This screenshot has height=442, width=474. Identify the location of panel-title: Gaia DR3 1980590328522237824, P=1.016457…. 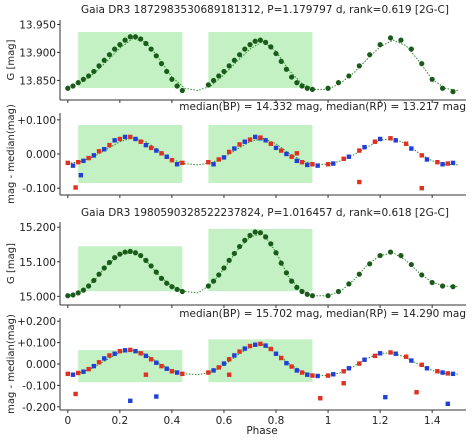
(265, 213).